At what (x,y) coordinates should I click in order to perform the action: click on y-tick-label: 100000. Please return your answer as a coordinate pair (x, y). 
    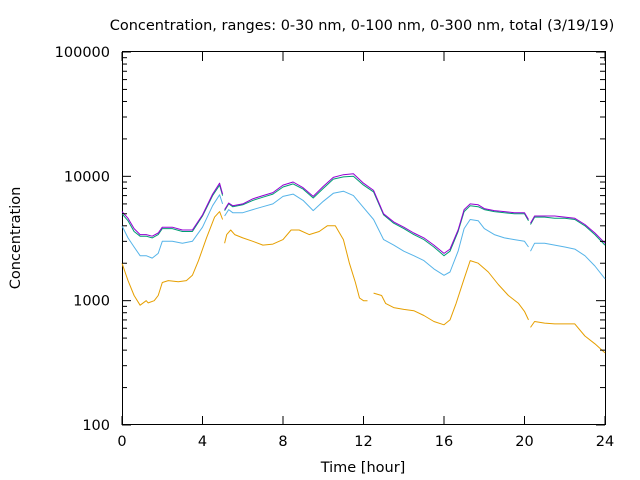
    Looking at the image, I should click on (82, 53).